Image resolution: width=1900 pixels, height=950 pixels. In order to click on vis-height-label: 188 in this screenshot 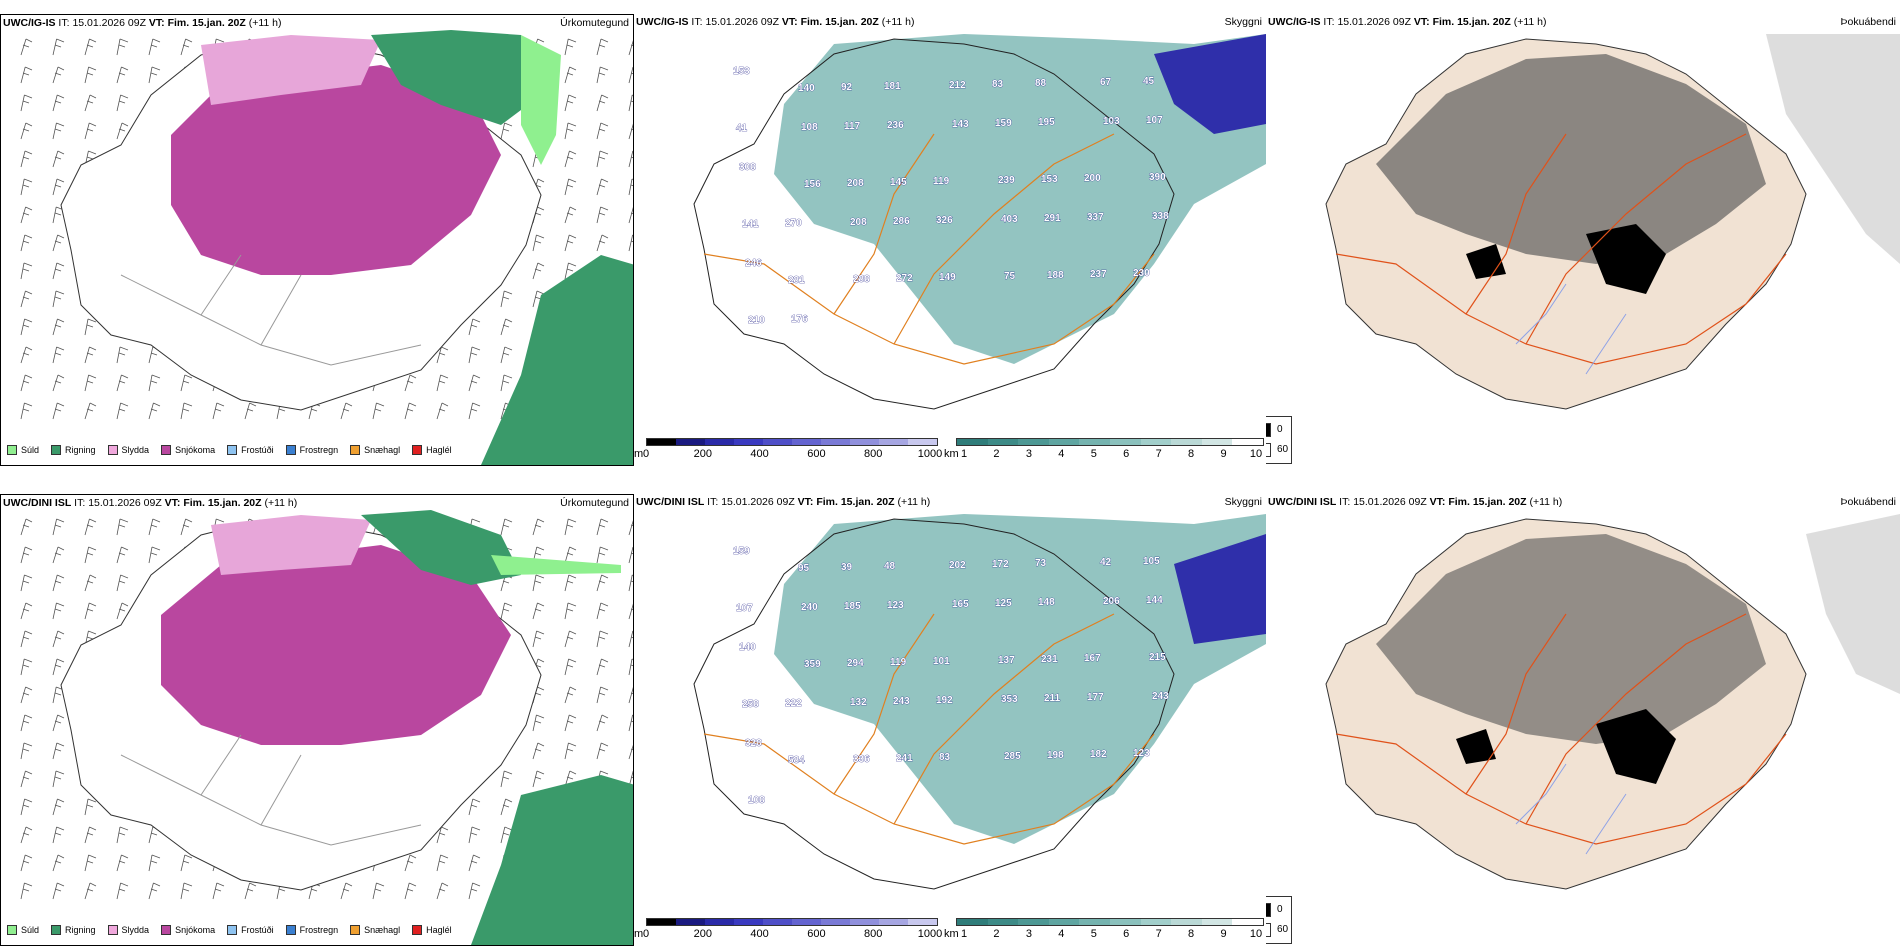, I will do `click(1055, 275)`.